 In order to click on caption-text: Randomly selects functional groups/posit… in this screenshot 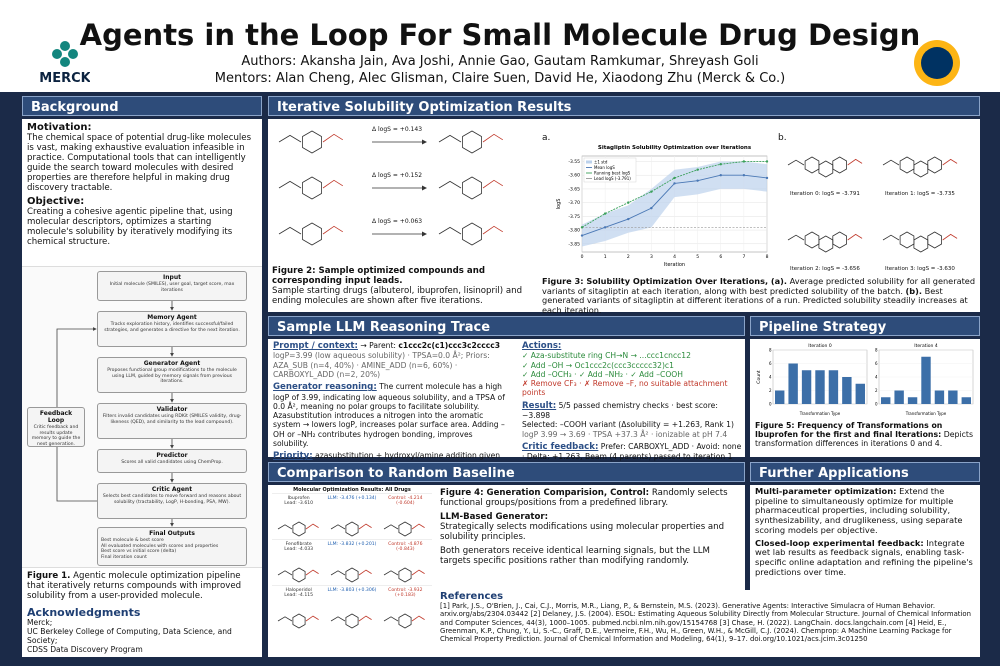, I will do `click(584, 498)`.